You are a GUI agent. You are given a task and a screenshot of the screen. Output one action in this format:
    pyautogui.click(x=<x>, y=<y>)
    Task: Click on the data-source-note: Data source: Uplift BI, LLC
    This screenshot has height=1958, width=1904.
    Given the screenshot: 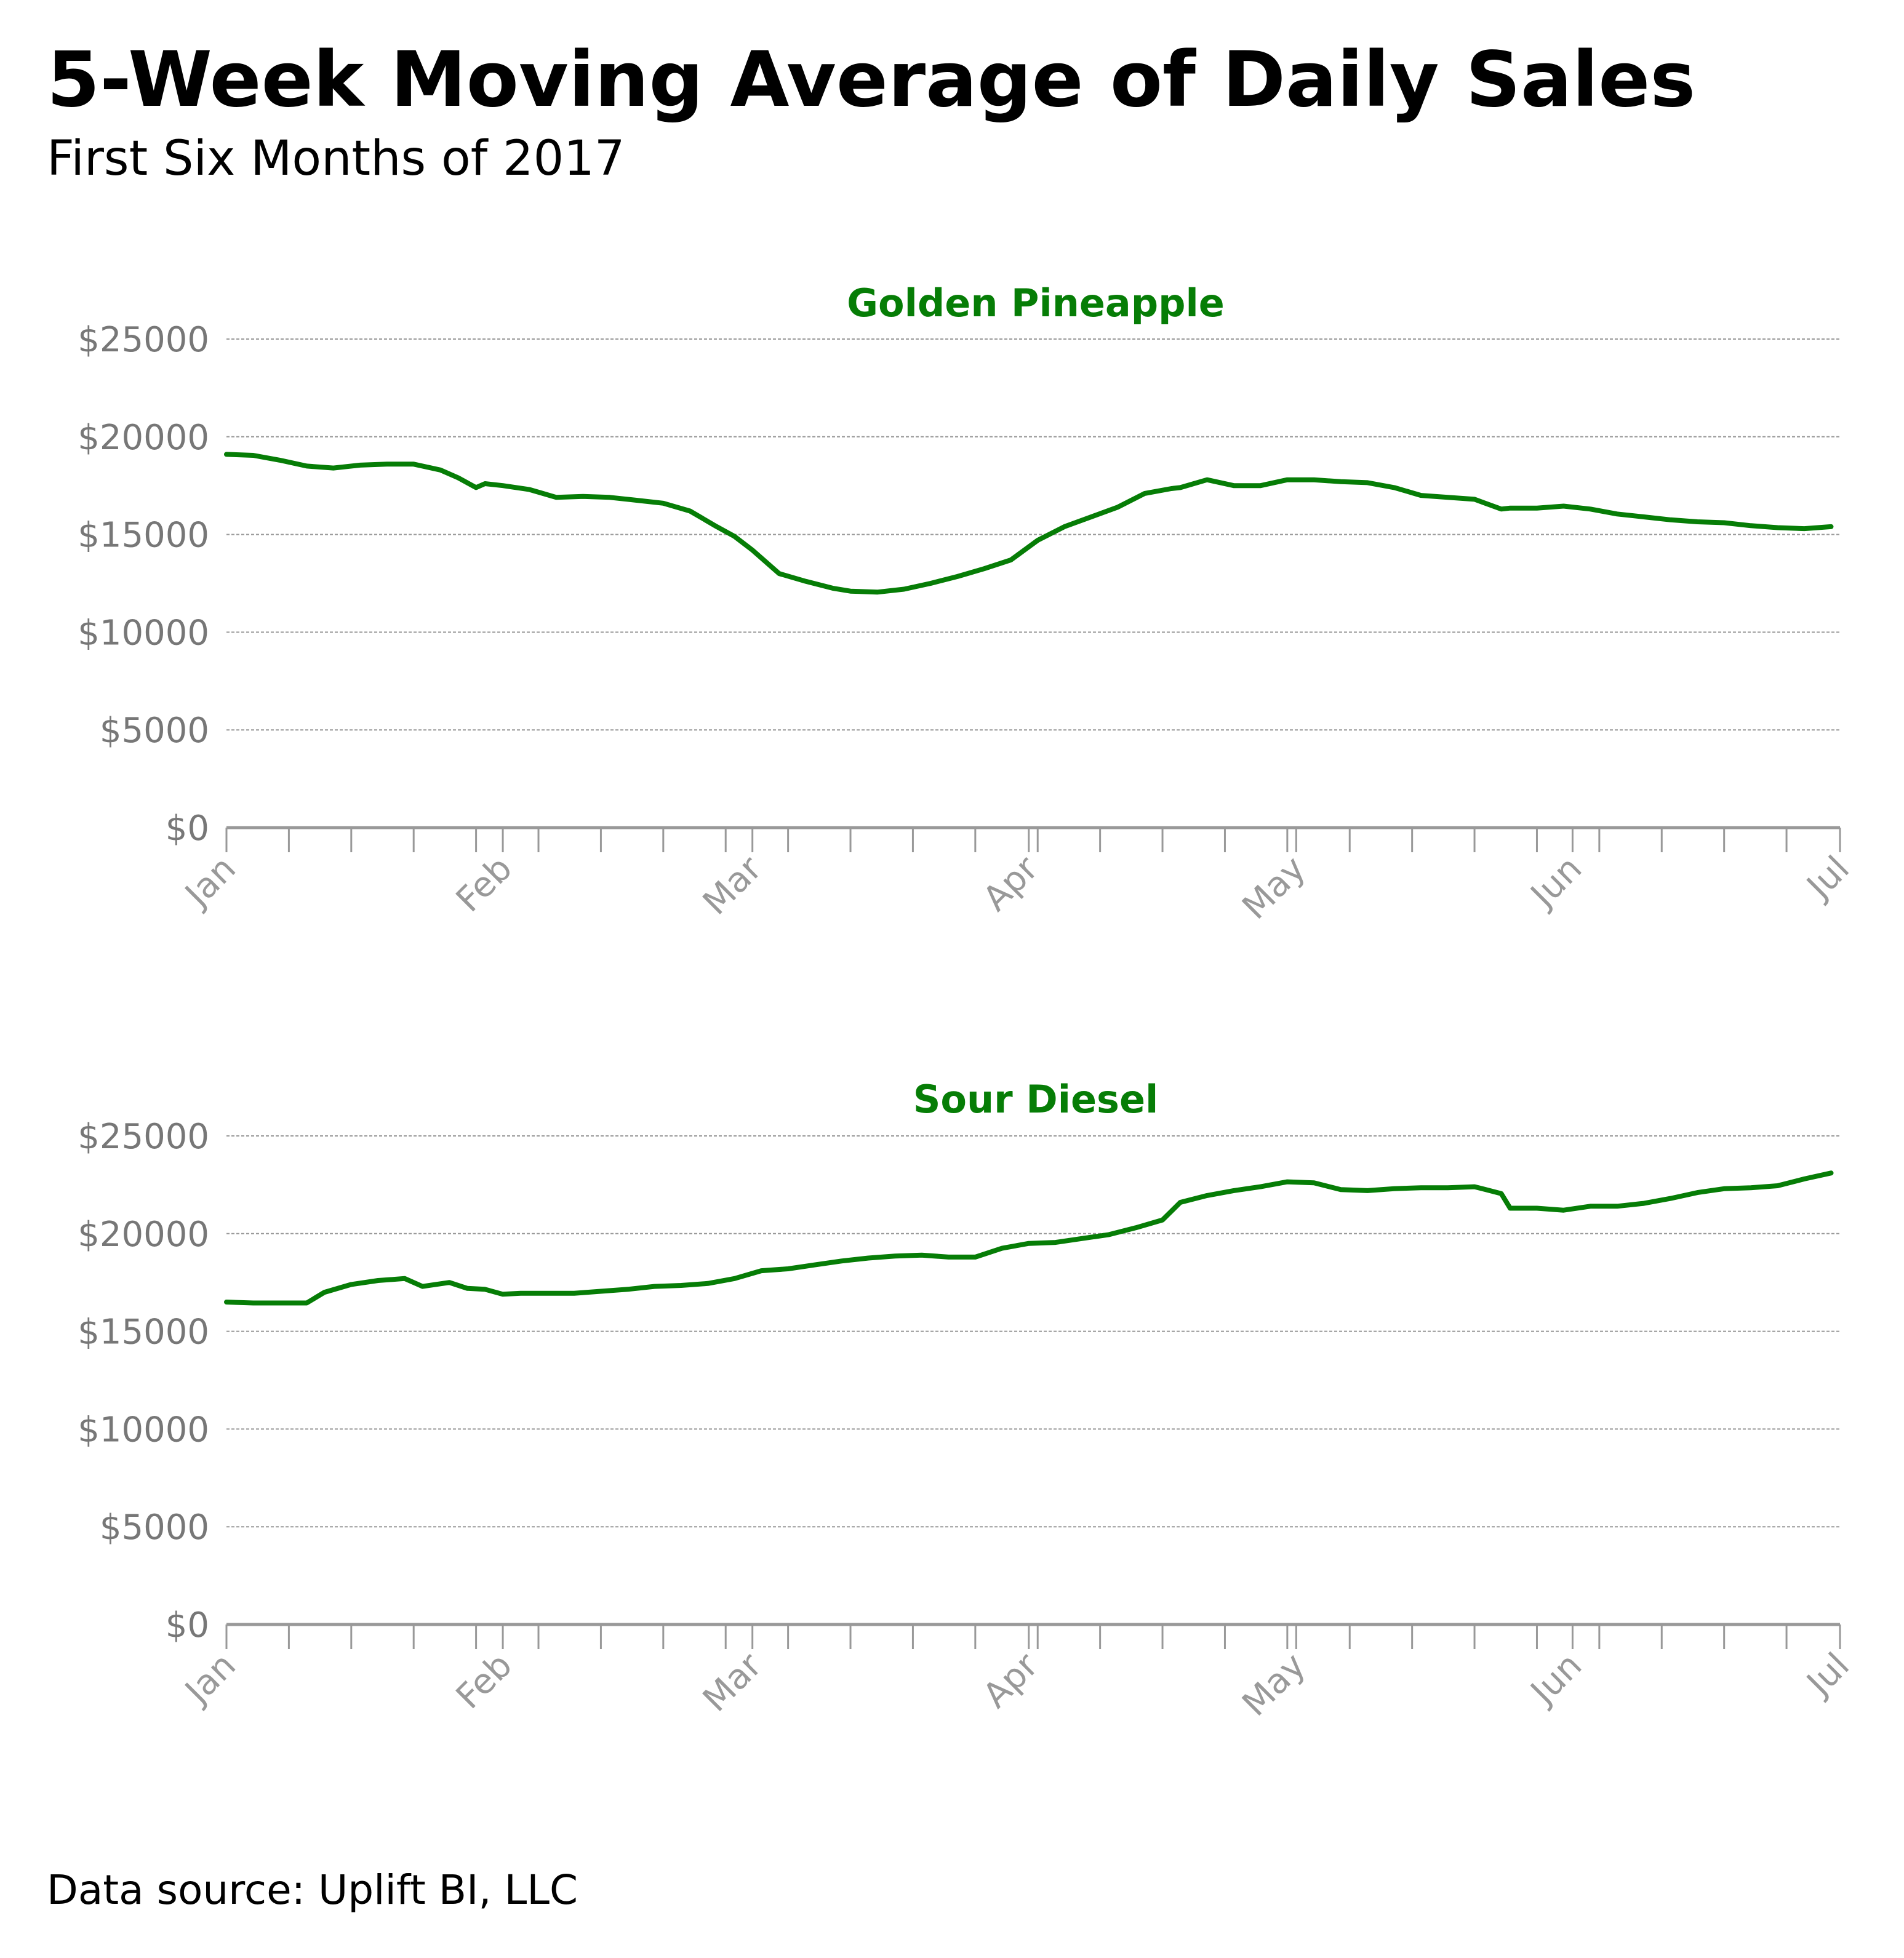 What is the action you would take?
    pyautogui.click(x=312, y=1890)
    